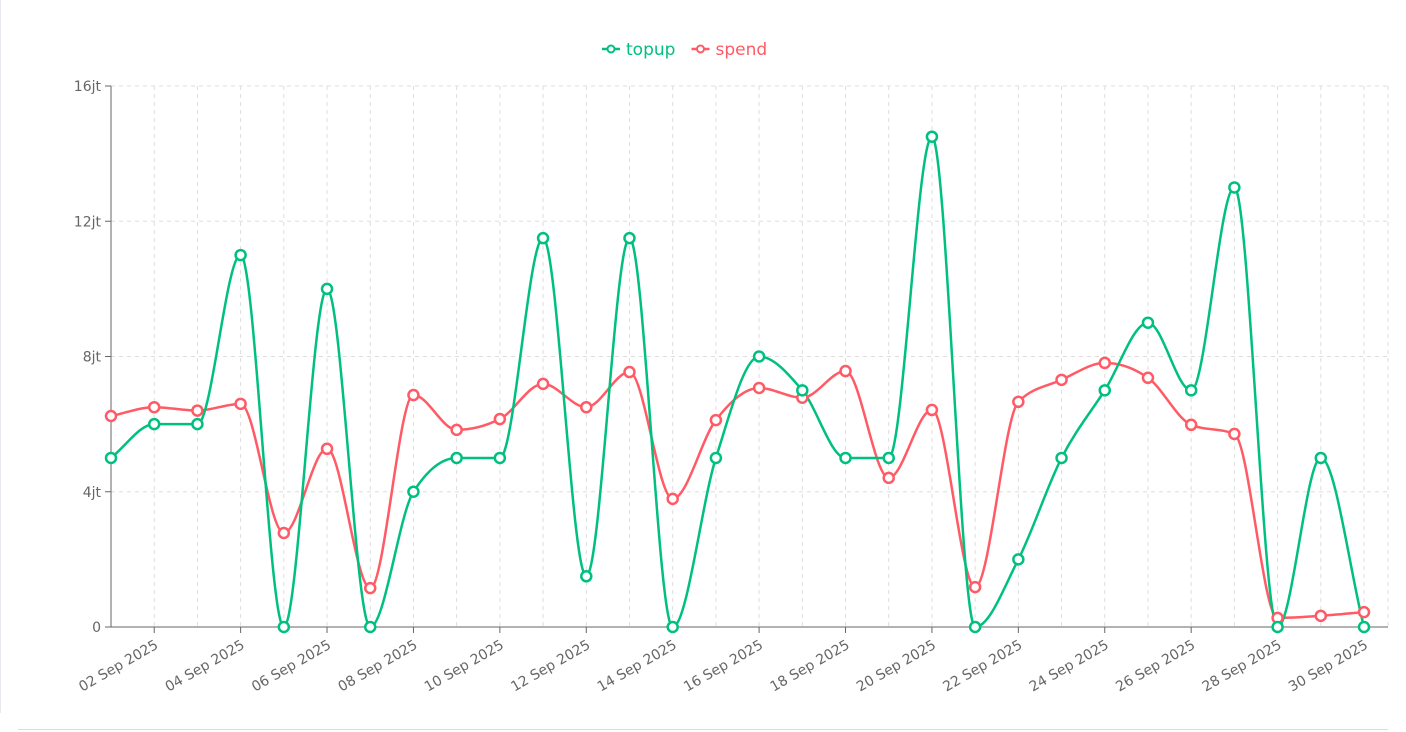 Image resolution: width=1406 pixels, height=732 pixels. Describe the element at coordinates (742, 50) in the screenshot. I see `legend-label: spend` at that location.